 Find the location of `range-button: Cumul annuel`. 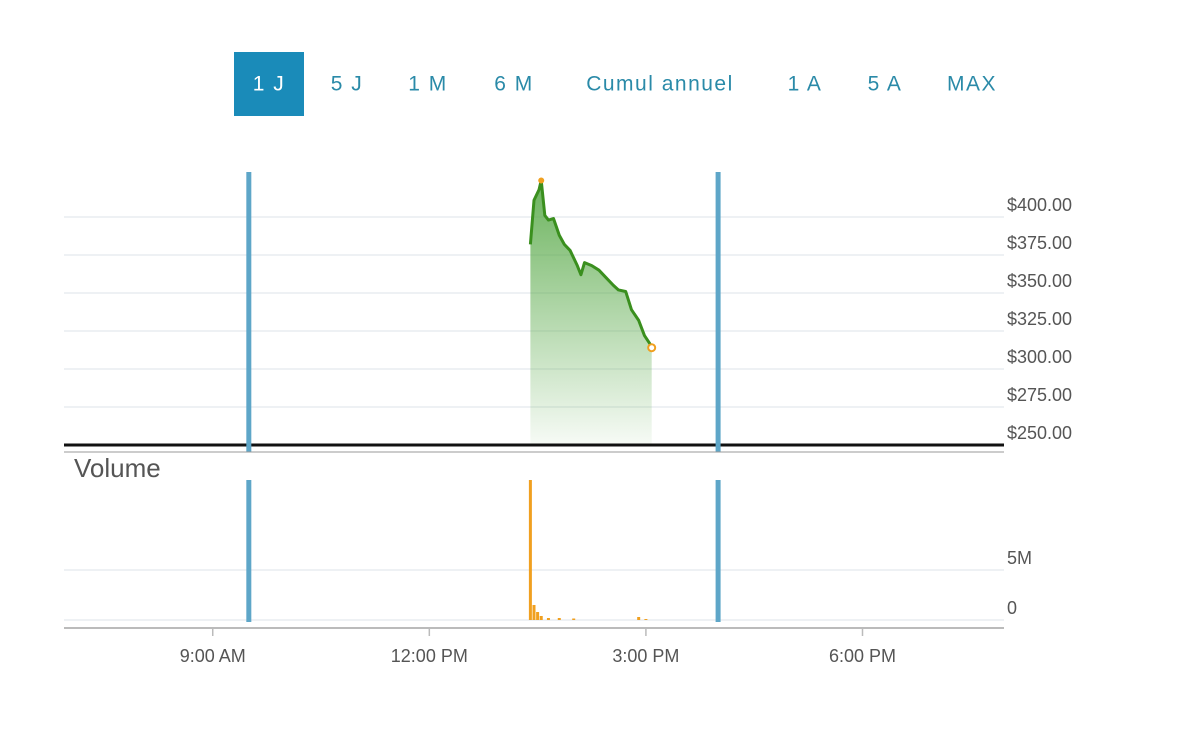

range-button: Cumul annuel is located at coordinates (660, 84).